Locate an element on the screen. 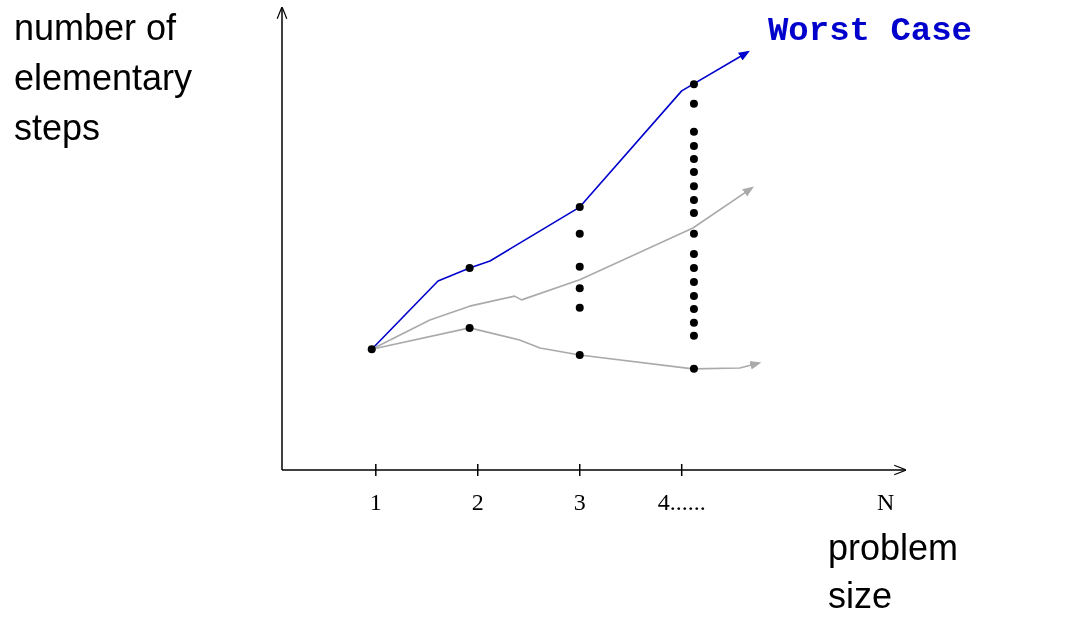  x-tick-label: 1 is located at coordinates (375, 502).